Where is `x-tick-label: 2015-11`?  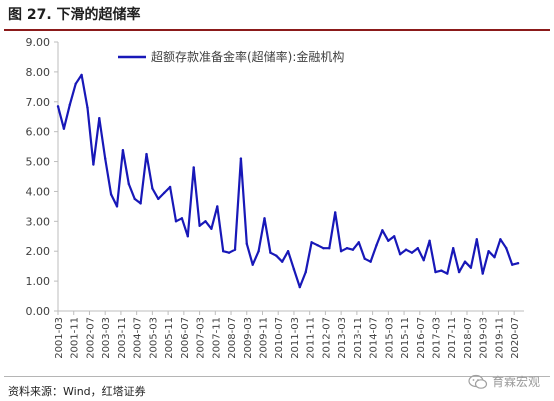
x-tick-label: 2015-11 is located at coordinates (405, 338).